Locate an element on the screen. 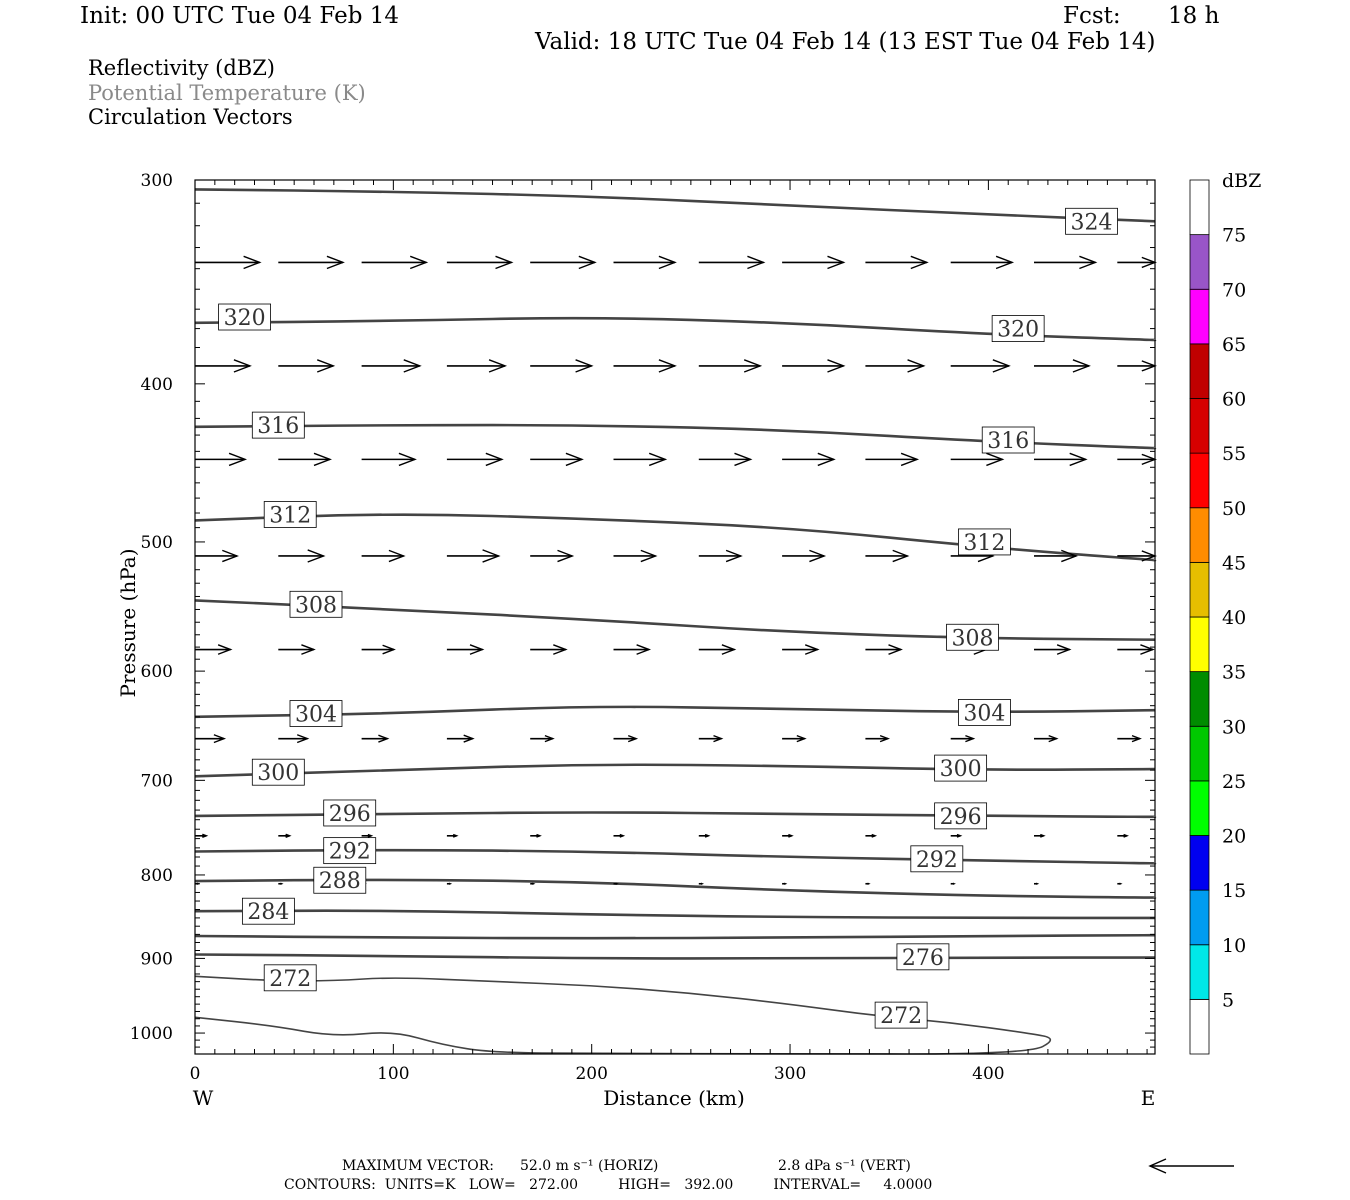 This screenshot has width=1350, height=1200. contour-label-316-1: 316 is located at coordinates (1008, 440).